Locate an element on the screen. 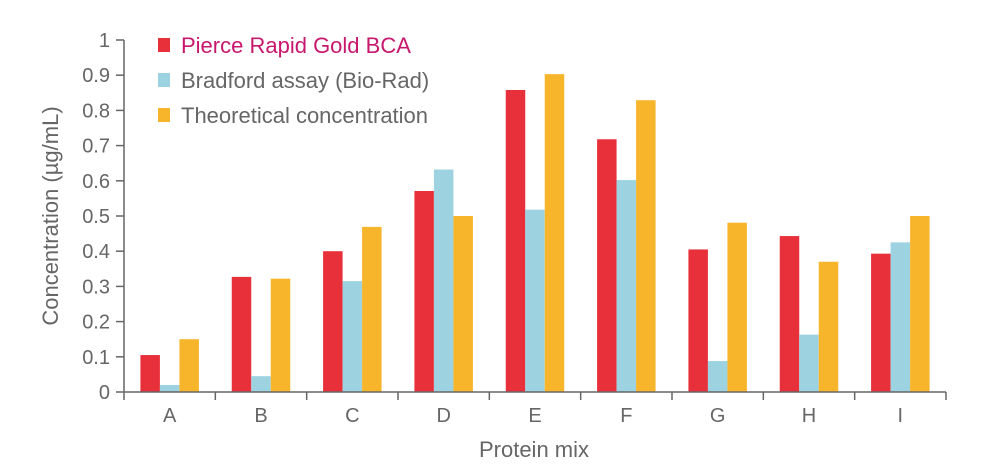  legend-label: Theoretical concentration is located at coordinates (304, 115).